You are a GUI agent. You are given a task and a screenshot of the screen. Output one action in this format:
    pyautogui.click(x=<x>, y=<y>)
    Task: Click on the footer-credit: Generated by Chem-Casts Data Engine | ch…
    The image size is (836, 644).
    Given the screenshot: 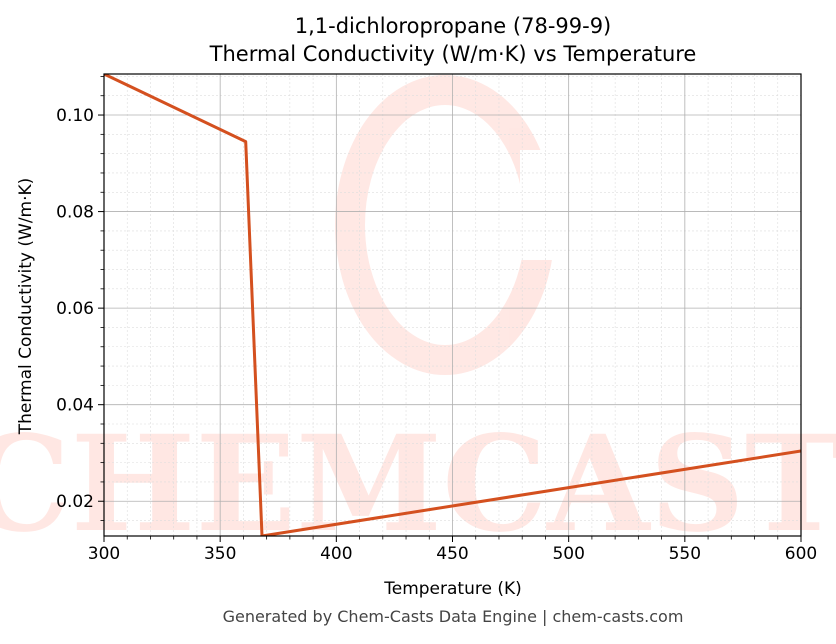 What is the action you would take?
    pyautogui.click(x=453, y=616)
    